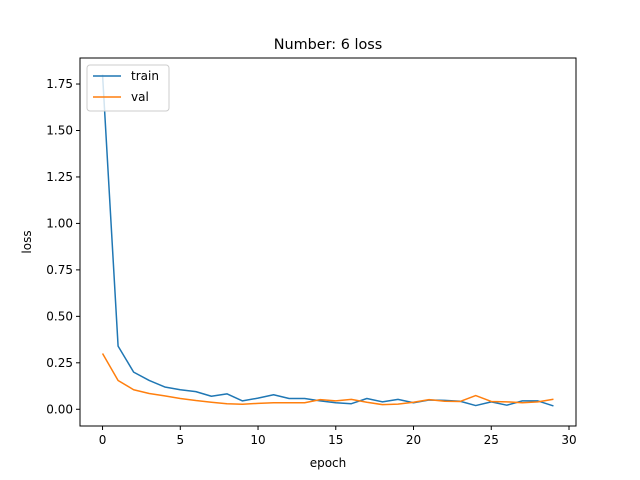 The height and width of the screenshot is (480, 640). Describe the element at coordinates (59, 84) in the screenshot. I see `y-tick-label: 1.75` at that location.